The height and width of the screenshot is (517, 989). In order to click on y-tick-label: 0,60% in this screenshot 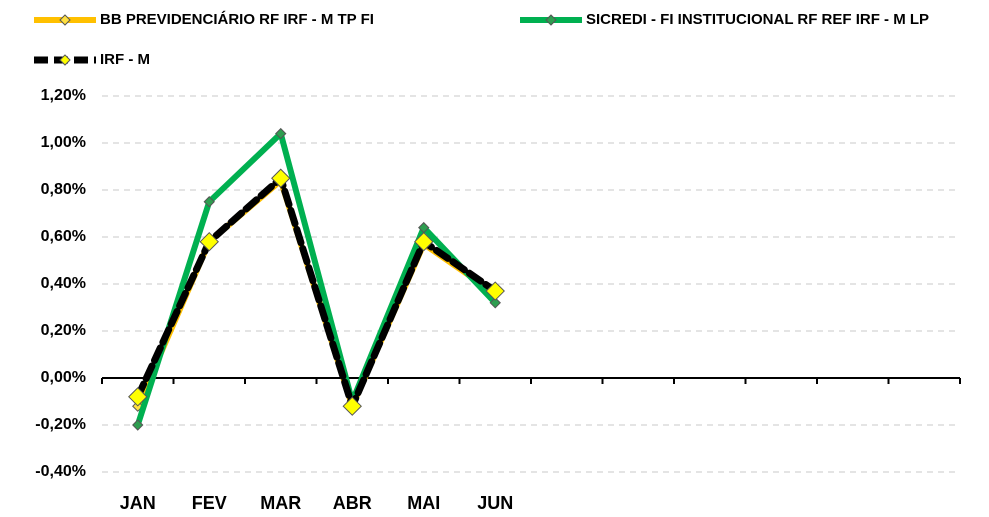, I will do `click(63, 236)`.